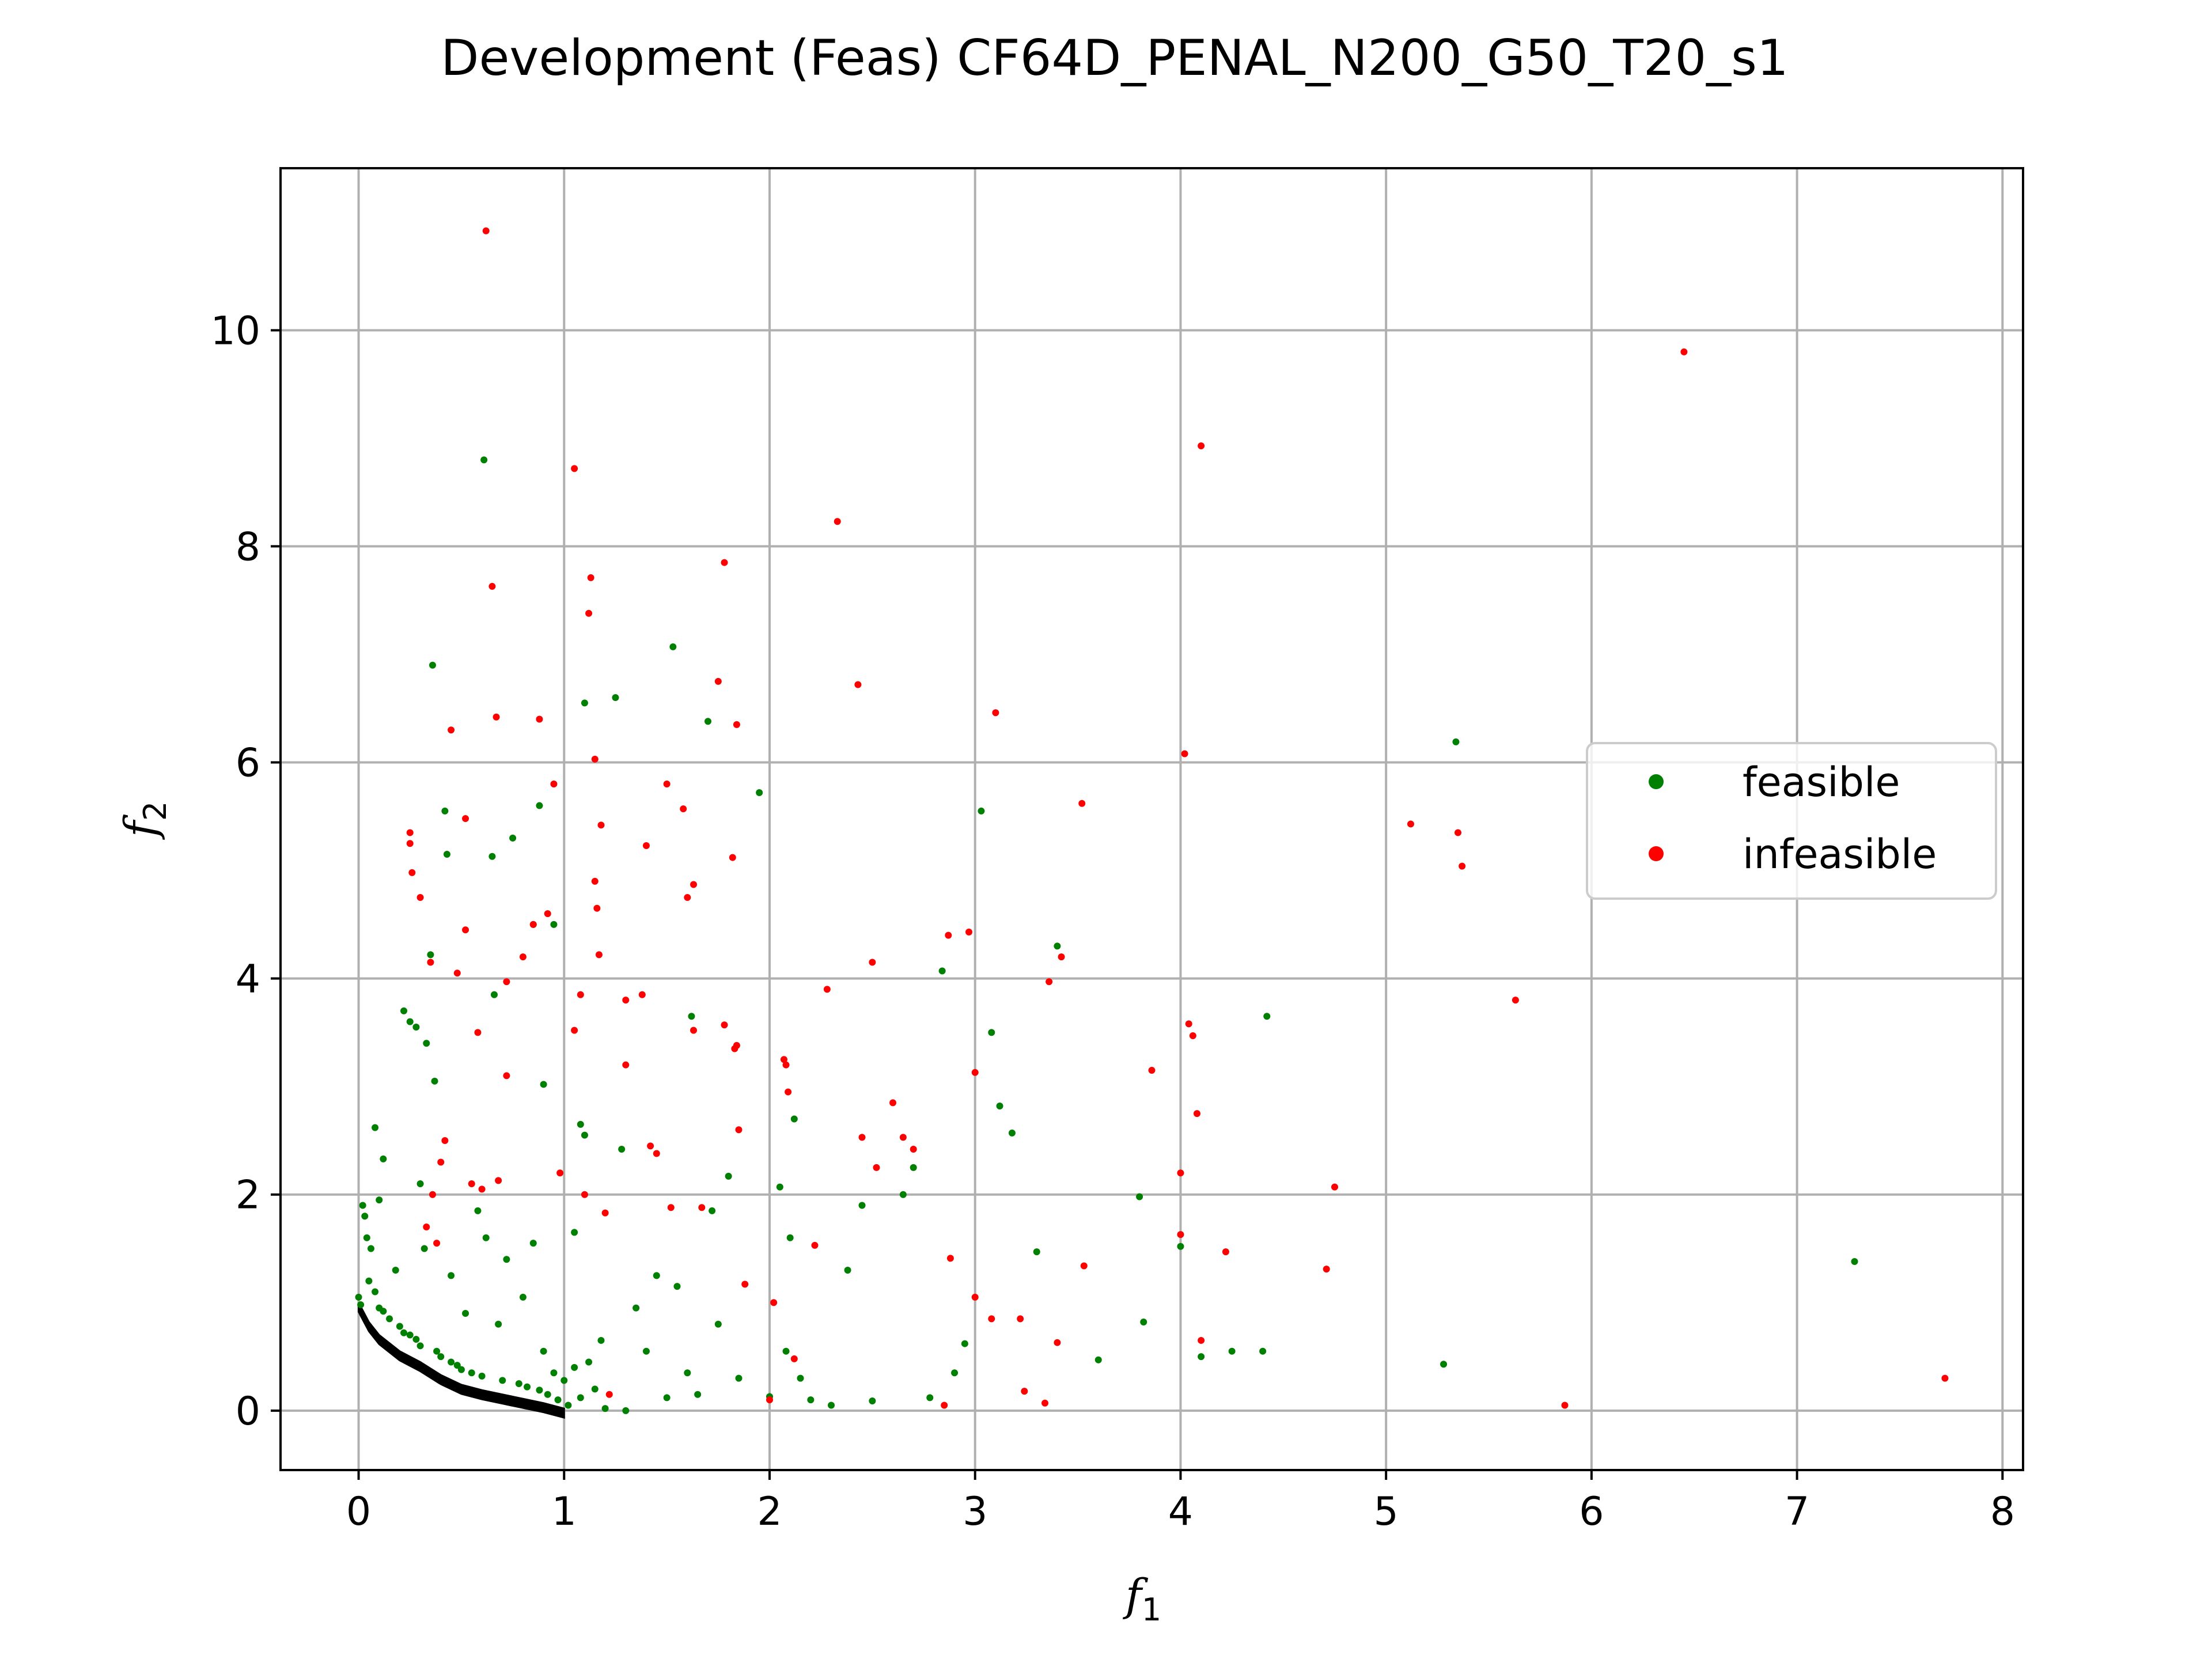  What do you see at coordinates (248, 1411) in the screenshot?
I see `y-tick-label: 0` at bounding box center [248, 1411].